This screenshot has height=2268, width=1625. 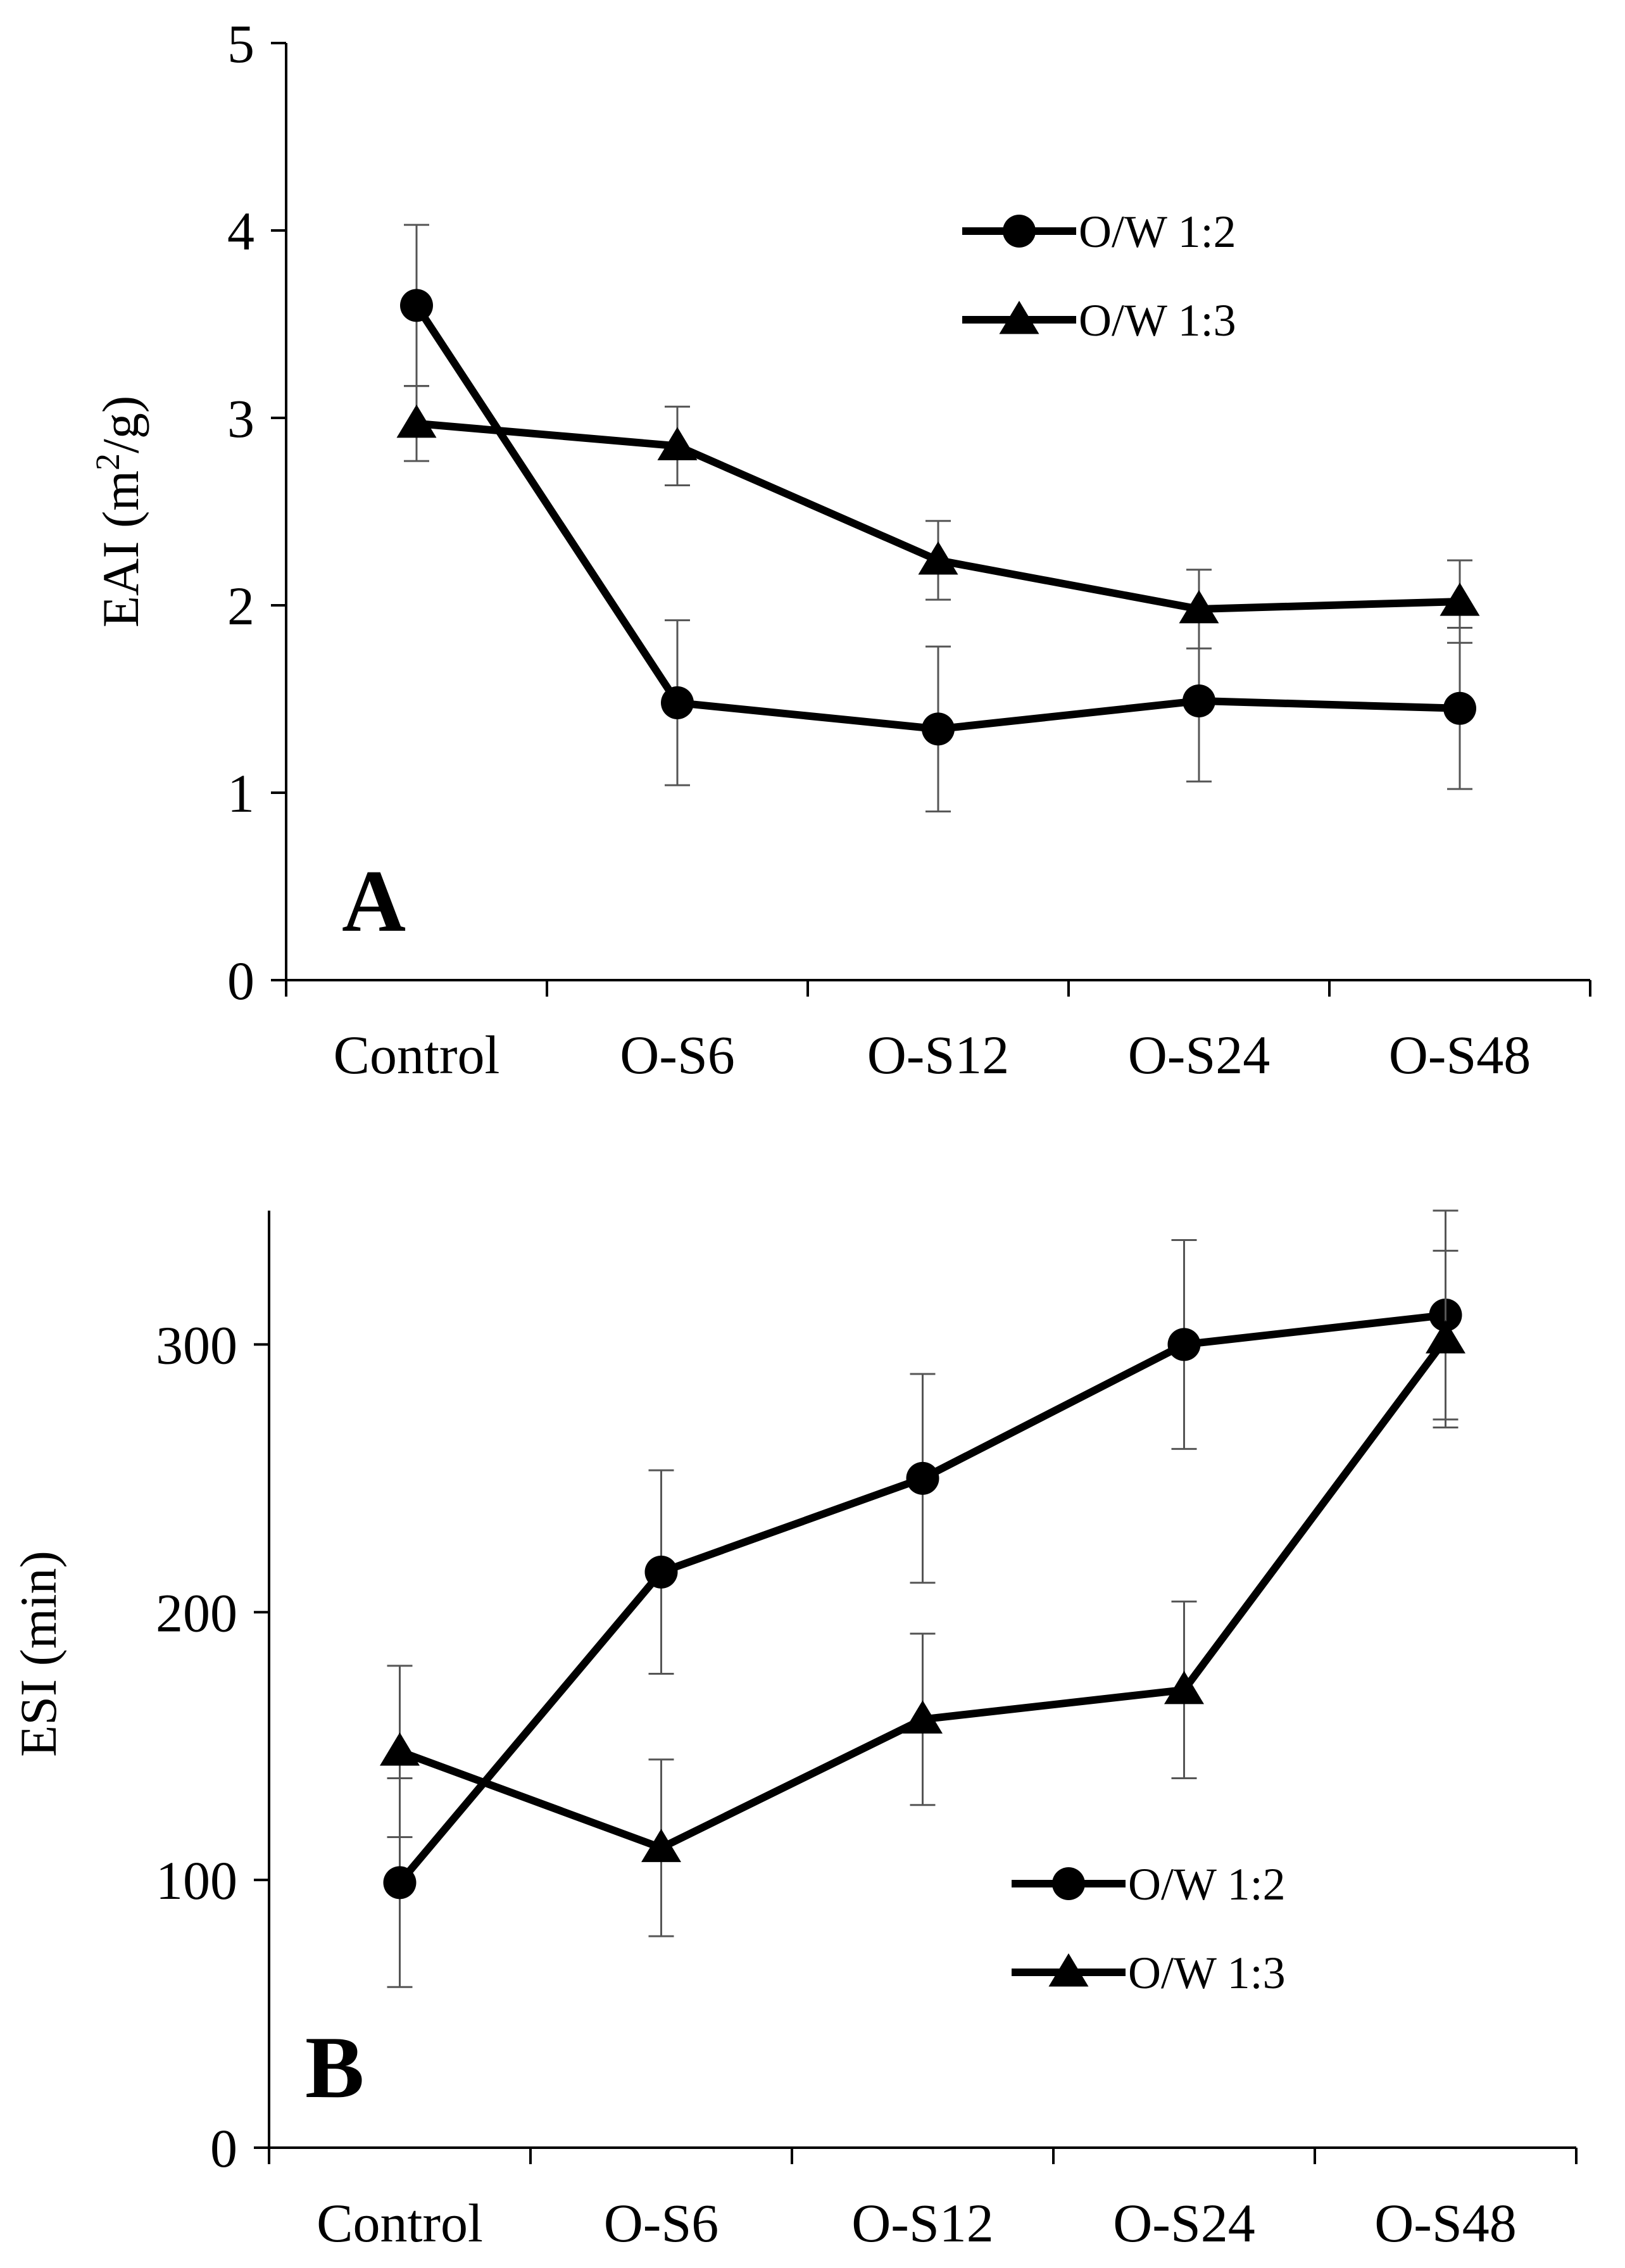 I want to click on panel-b-x-tick-label: O-S48, so click(x=1445, y=2223).